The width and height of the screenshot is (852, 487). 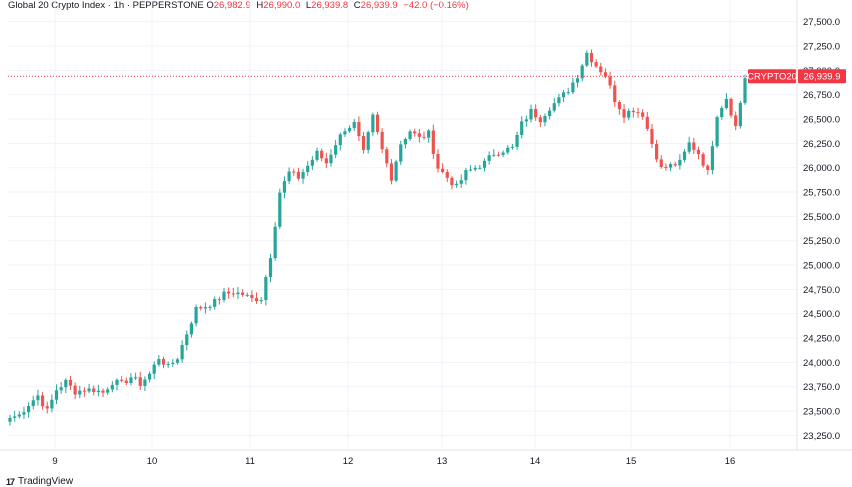 I want to click on brand: 17 TradingView, so click(x=39, y=481).